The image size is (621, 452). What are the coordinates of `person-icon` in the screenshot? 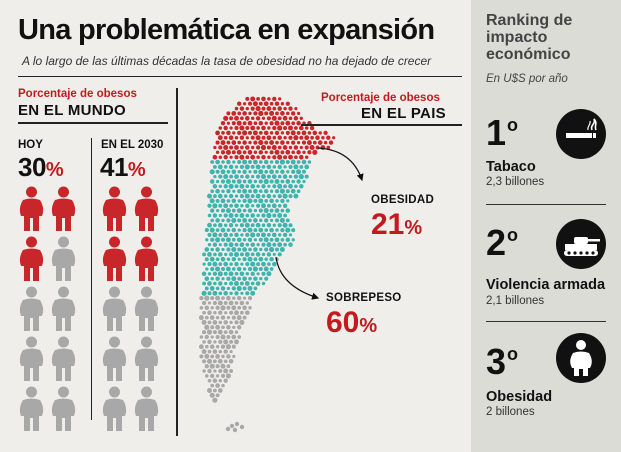 It's located at (146, 411).